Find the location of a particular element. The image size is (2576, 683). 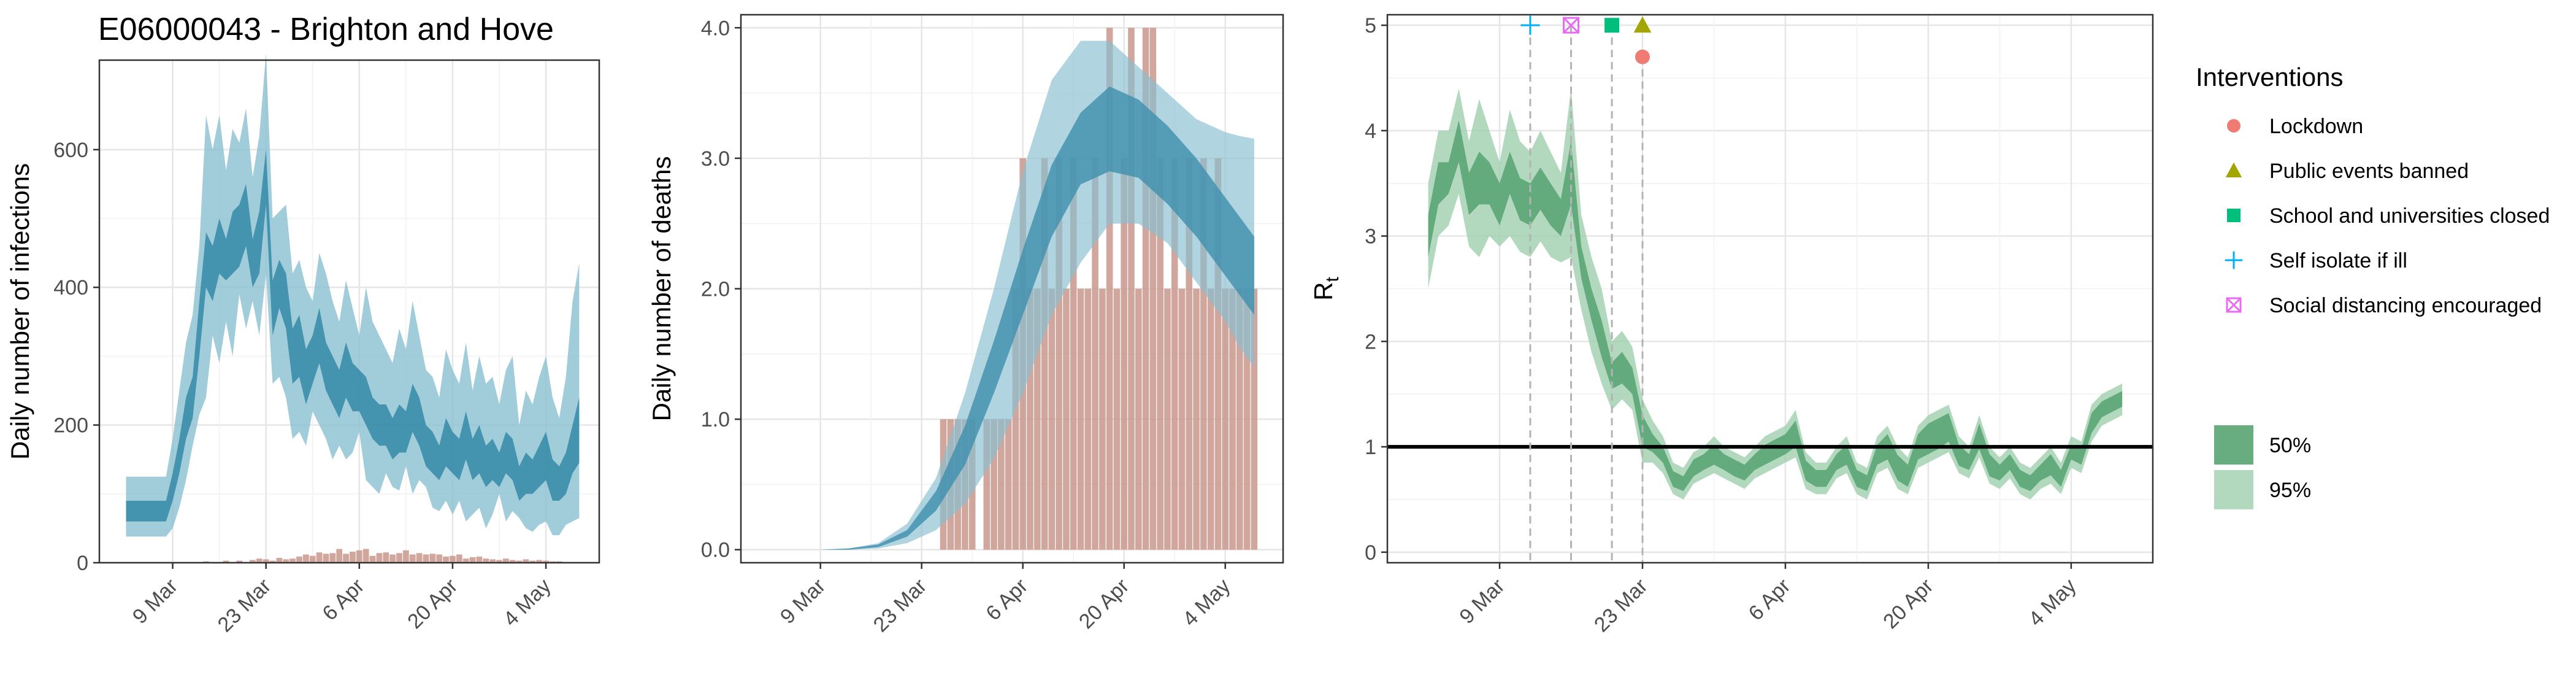

figure-title: E06000043 - Brighton and Hove is located at coordinates (326, 29).